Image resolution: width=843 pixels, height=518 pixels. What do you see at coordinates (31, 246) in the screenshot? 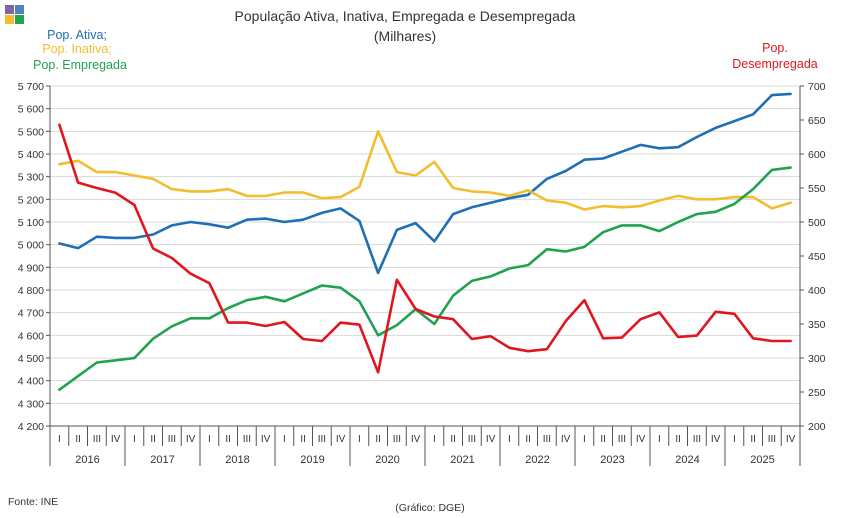
I see `left-tick-label: 5 000` at bounding box center [31, 246].